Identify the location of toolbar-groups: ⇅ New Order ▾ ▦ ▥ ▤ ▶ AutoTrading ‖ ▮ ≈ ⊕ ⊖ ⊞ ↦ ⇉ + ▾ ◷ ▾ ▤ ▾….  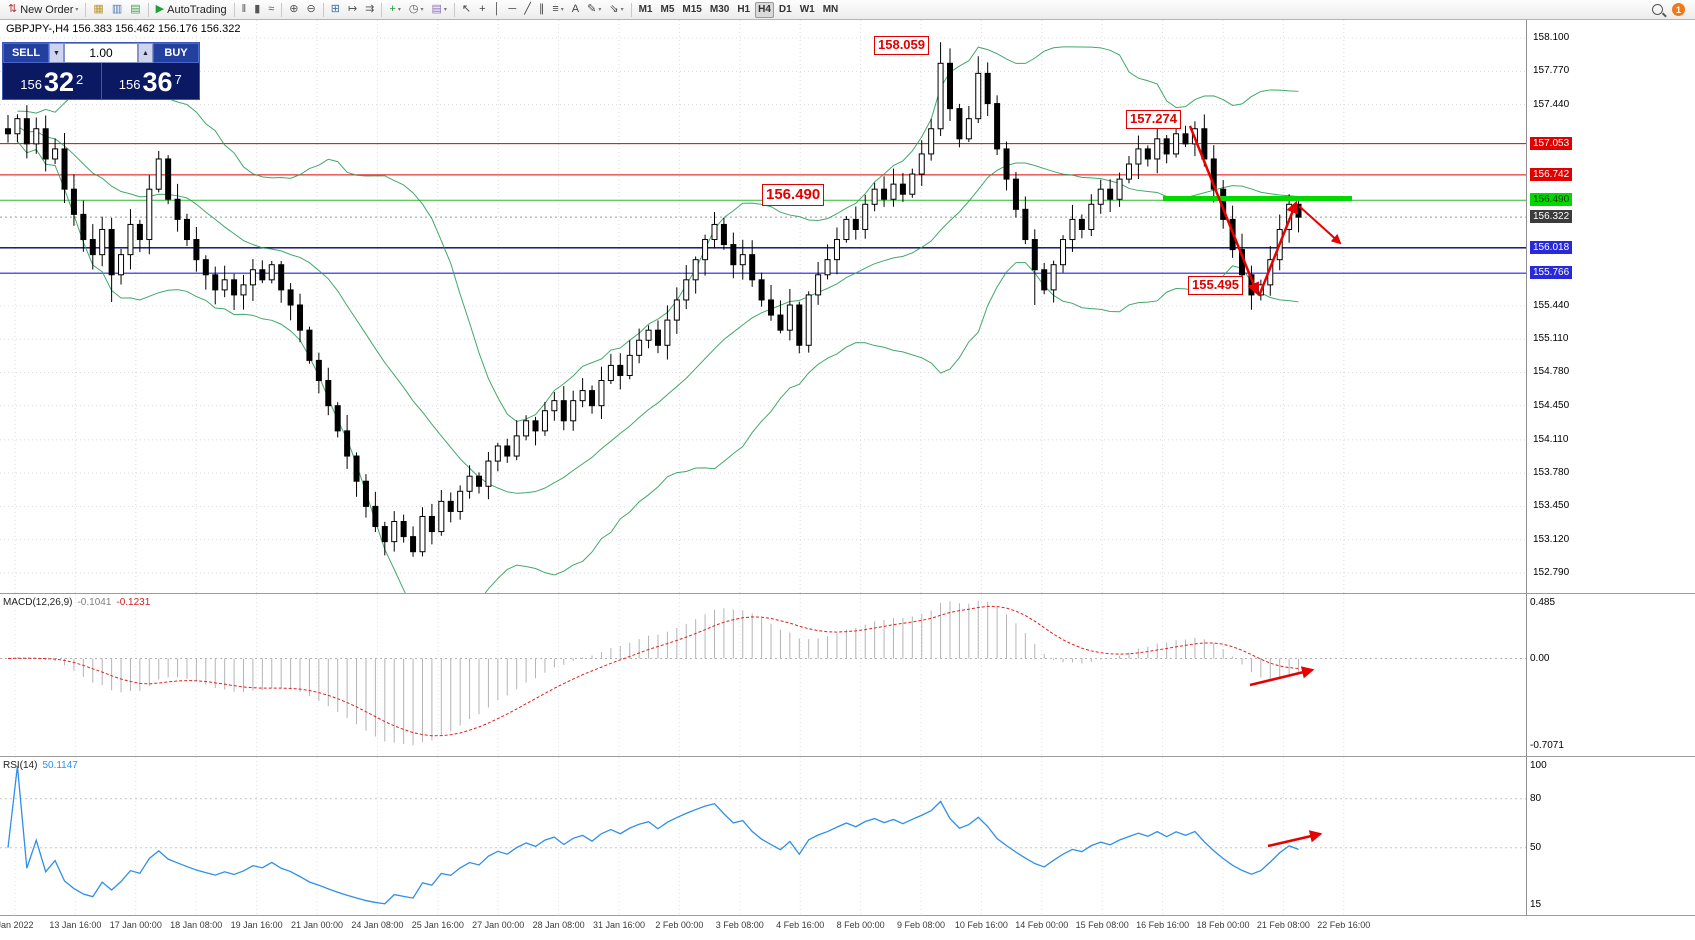
(423, 9).